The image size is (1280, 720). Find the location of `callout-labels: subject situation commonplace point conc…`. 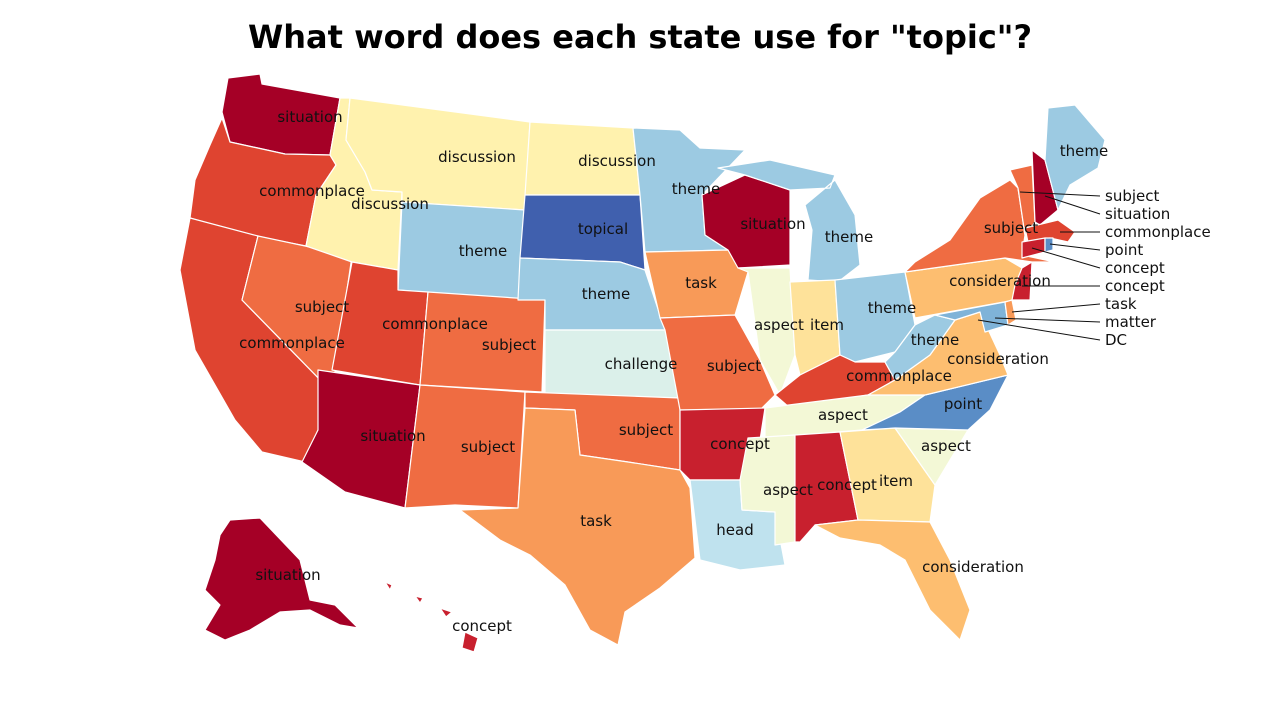

callout-labels: subject situation commonplace point conc… is located at coordinates (1158, 268).